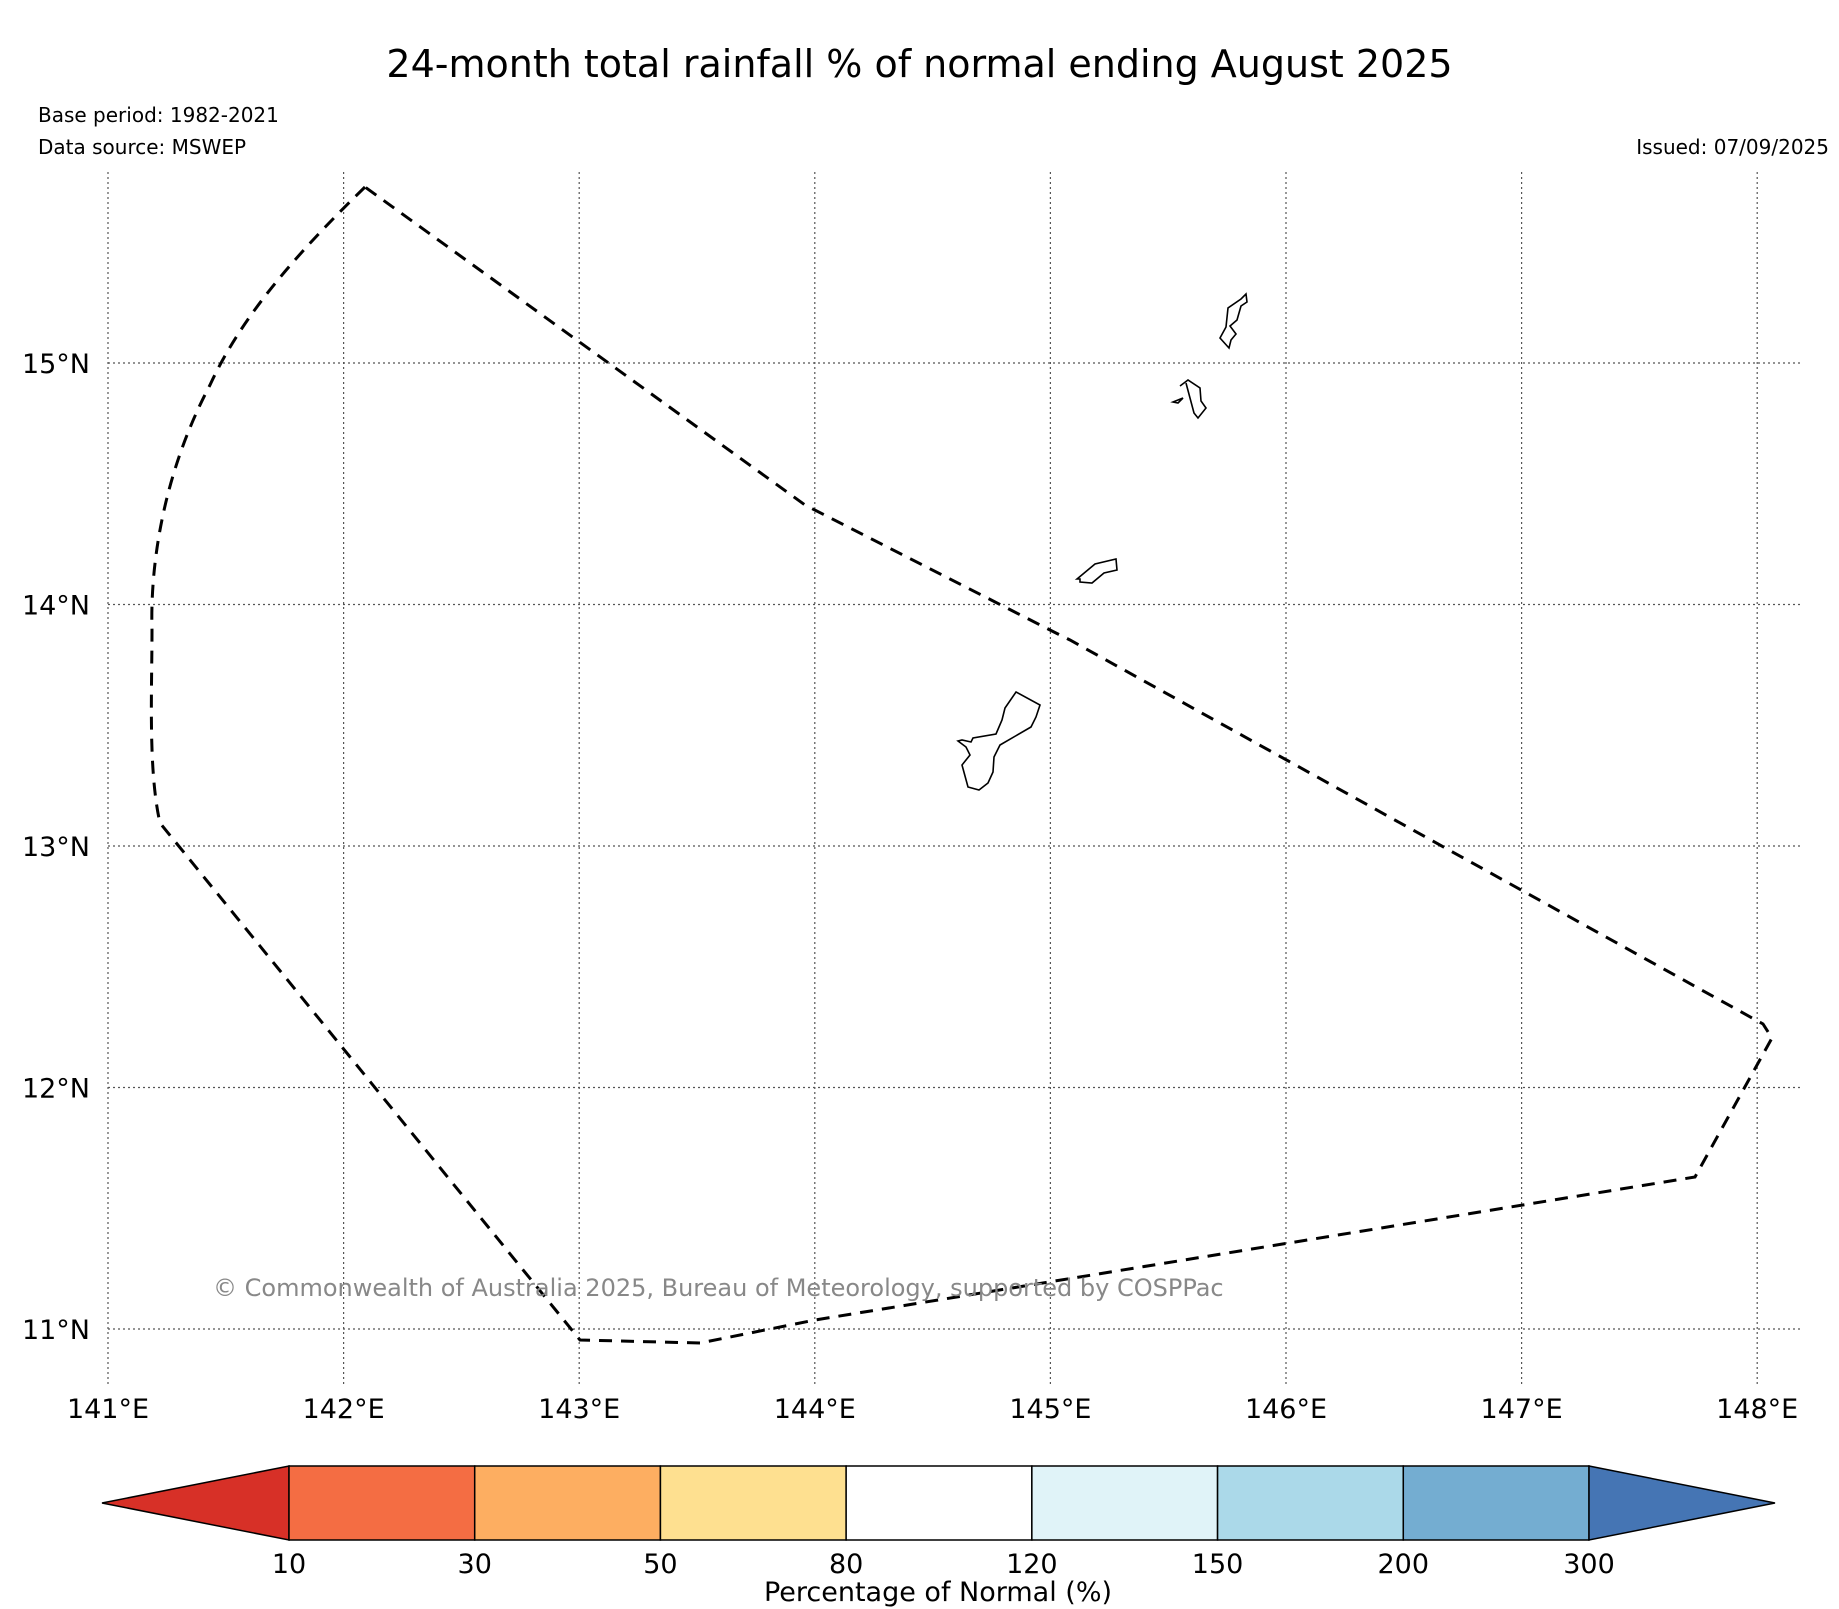 The width and height of the screenshot is (1839, 1609). I want to click on island-aguijan, so click(1177, 400).